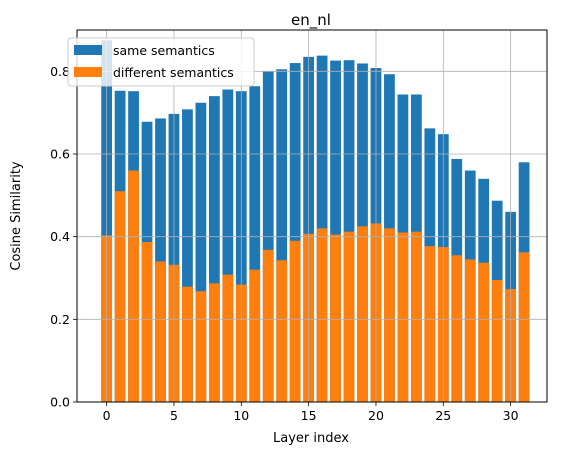  I want to click on y-tick-label-0.2: 0.2, so click(60, 319).